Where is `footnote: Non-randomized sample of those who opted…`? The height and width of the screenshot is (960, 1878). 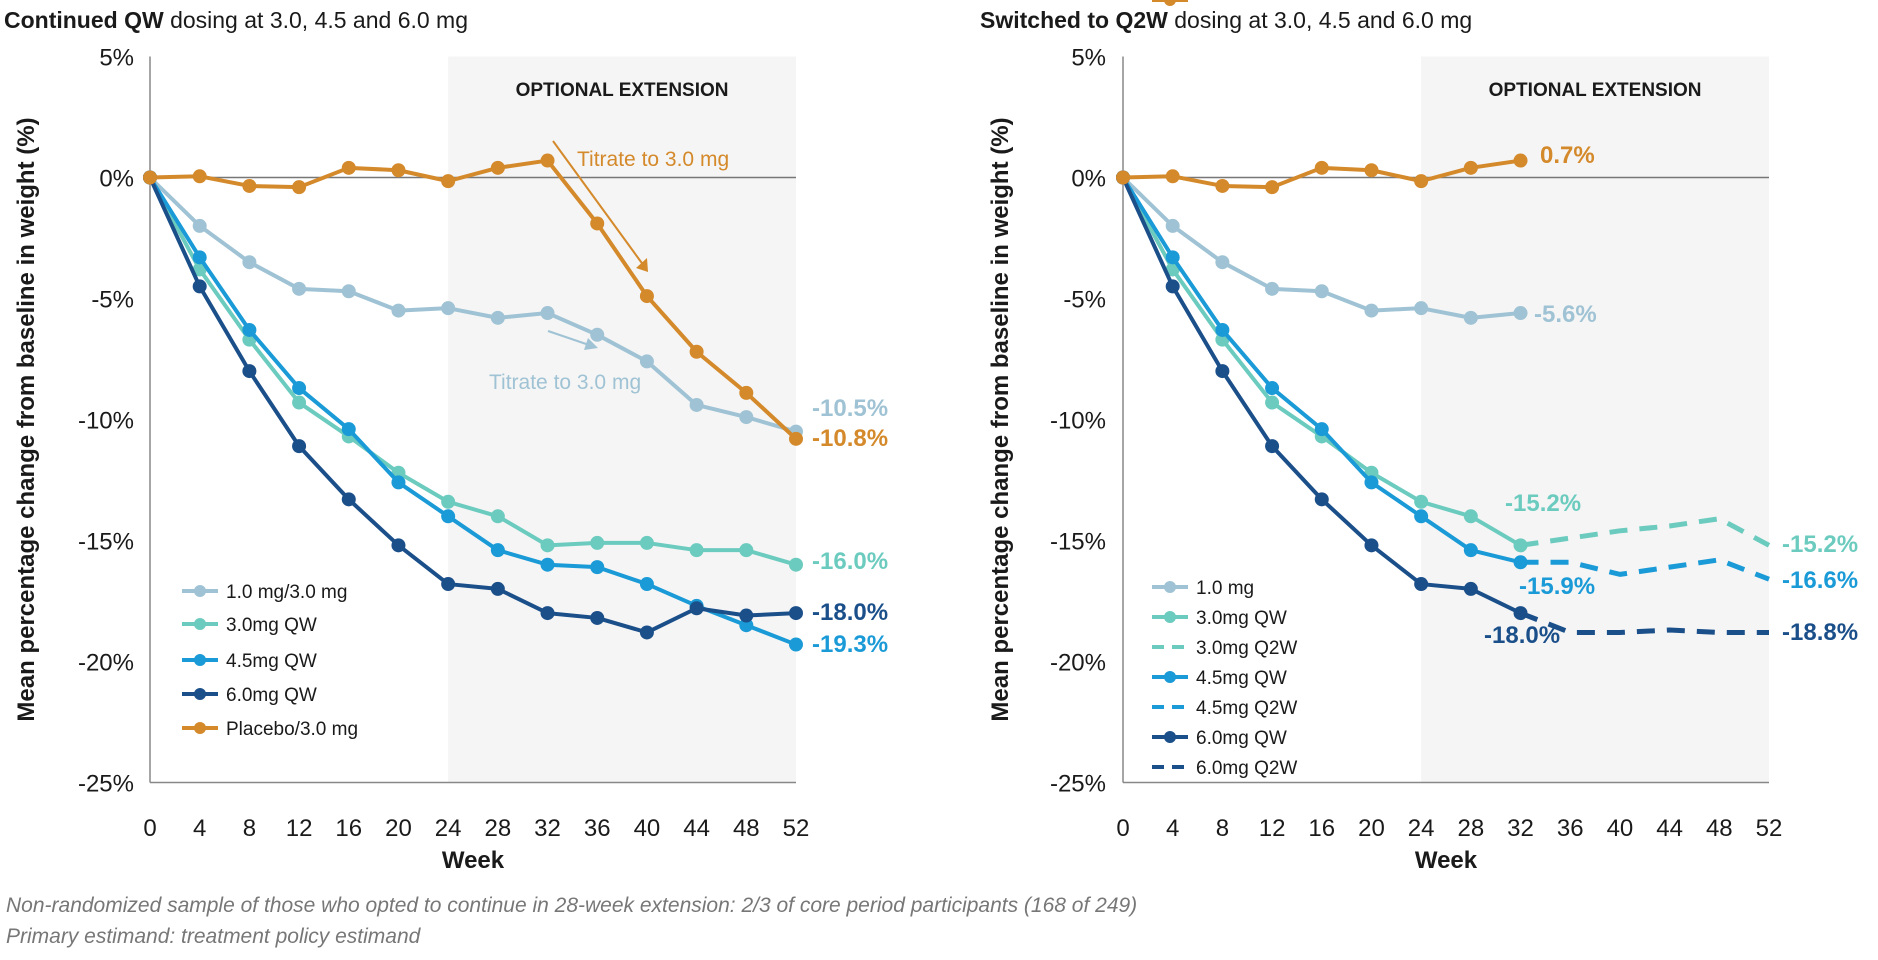 footnote: Non-randomized sample of those who opted… is located at coordinates (571, 905).